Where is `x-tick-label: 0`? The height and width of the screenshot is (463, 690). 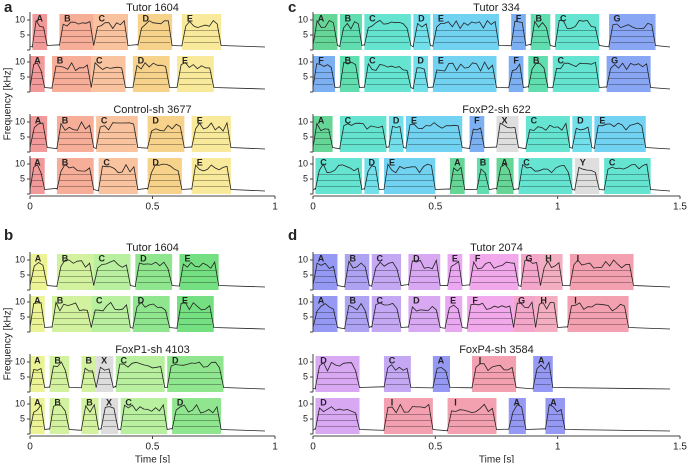 x-tick-label: 0 is located at coordinates (313, 447).